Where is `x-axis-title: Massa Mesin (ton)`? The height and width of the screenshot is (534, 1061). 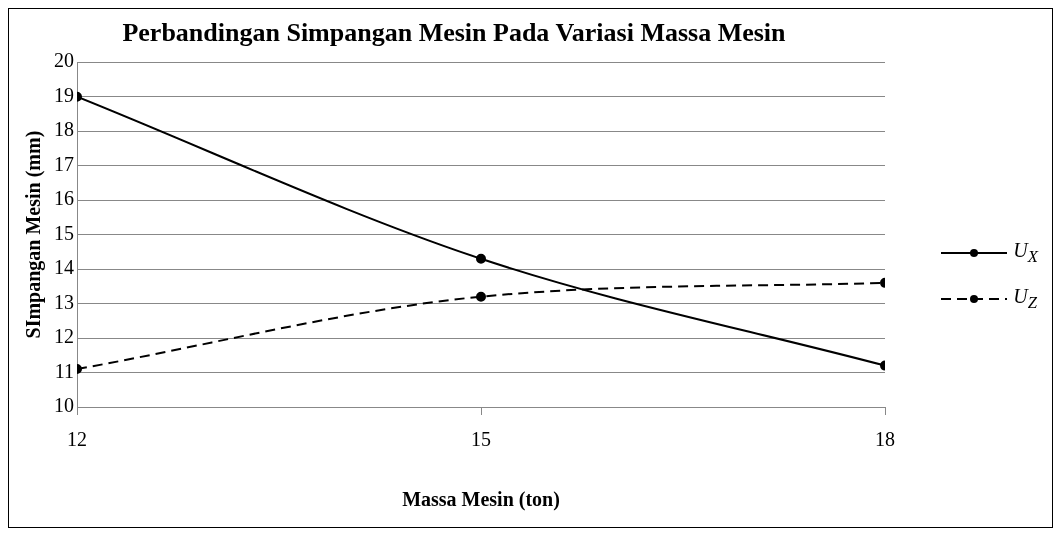 x-axis-title: Massa Mesin (ton) is located at coordinates (481, 500).